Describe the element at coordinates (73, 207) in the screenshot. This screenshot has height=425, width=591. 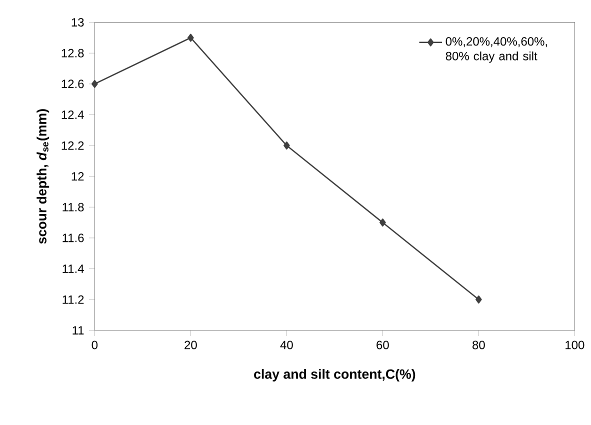
I see `y-tick-label: 11.8` at that location.